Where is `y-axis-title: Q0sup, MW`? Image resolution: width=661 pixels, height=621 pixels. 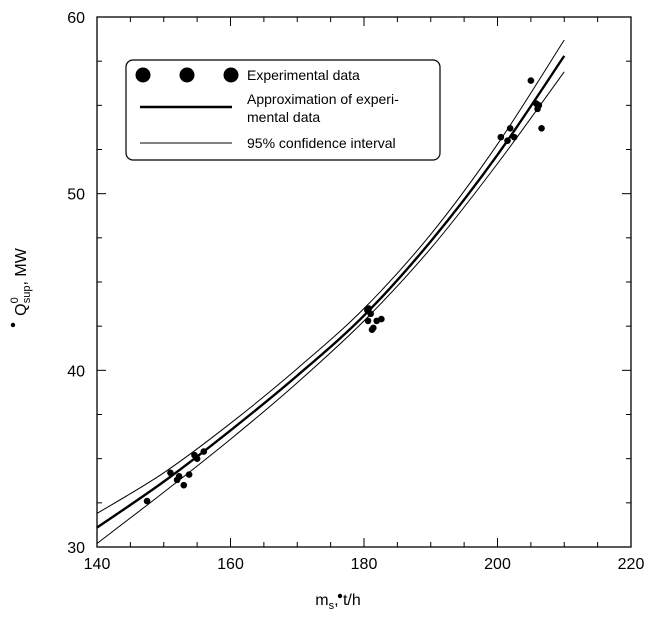 y-axis-title: Q0sup, MW is located at coordinates (21, 281).